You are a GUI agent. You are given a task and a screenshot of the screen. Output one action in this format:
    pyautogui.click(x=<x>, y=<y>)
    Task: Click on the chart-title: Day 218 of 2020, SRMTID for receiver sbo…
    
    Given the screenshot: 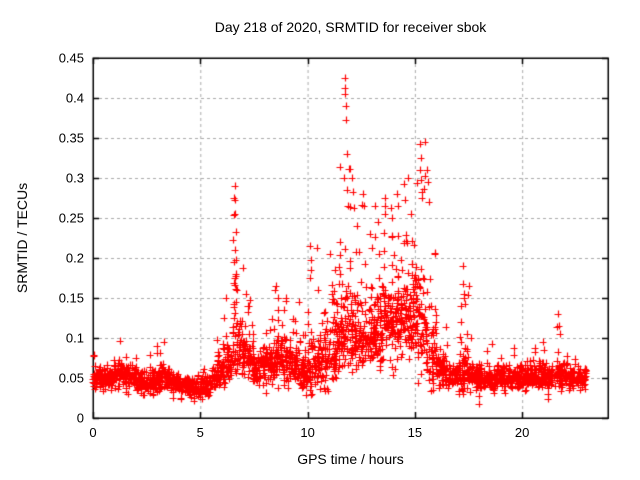 What is the action you would take?
    pyautogui.click(x=350, y=27)
    